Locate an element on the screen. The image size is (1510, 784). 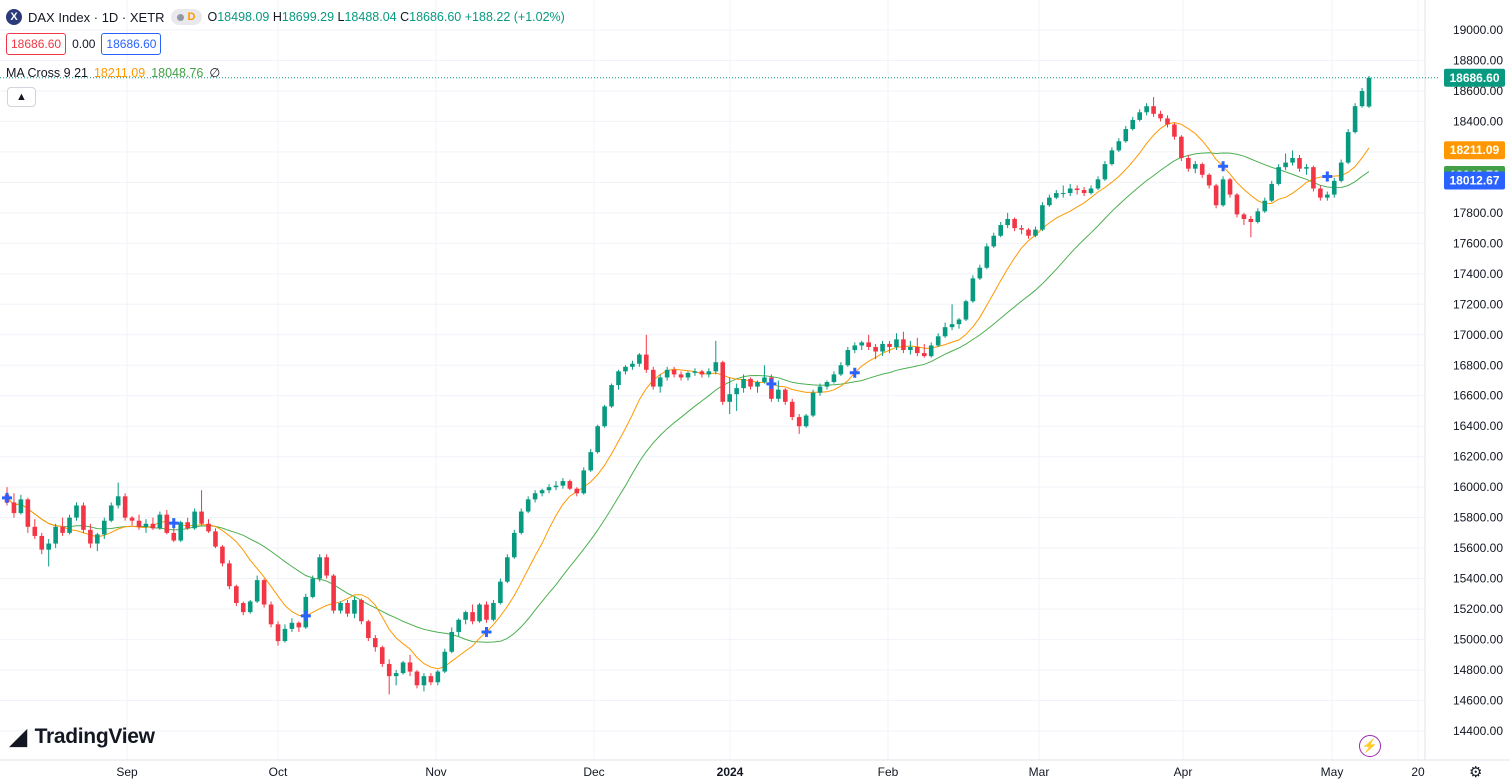
tradingview-logo: ◢ TradingView is located at coordinates (82, 737).